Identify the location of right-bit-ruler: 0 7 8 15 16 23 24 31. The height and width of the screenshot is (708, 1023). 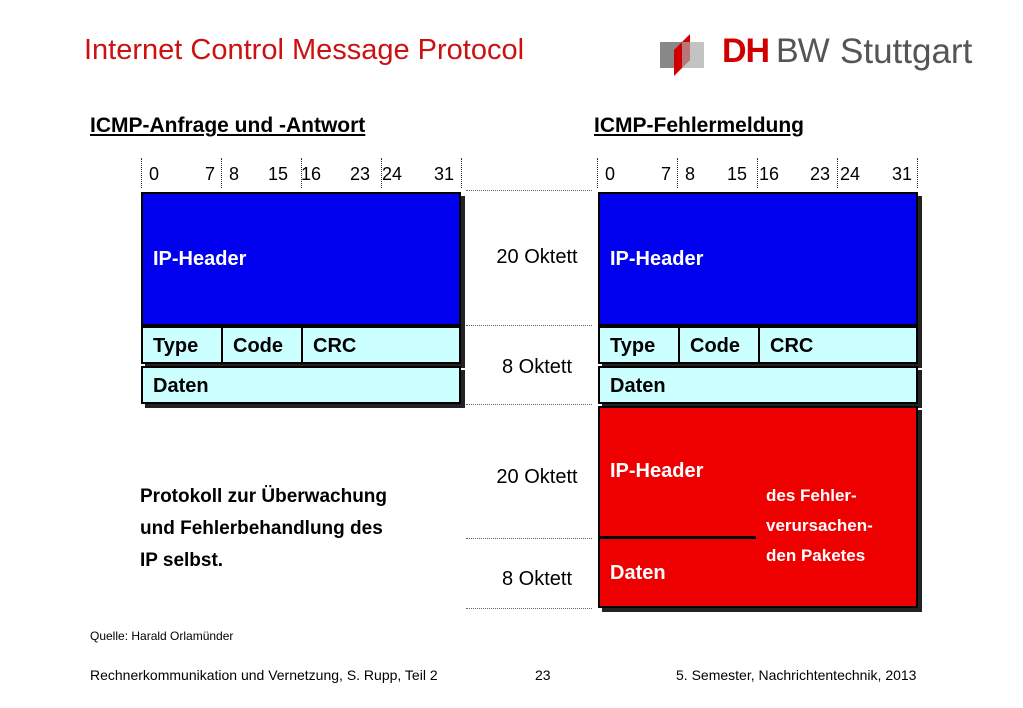
(758, 173).